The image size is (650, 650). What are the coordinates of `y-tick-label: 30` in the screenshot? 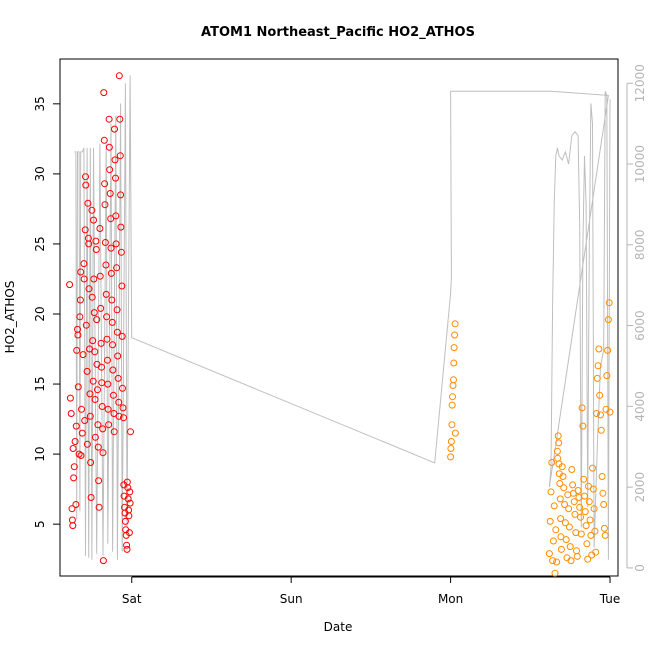 It's located at (40, 173).